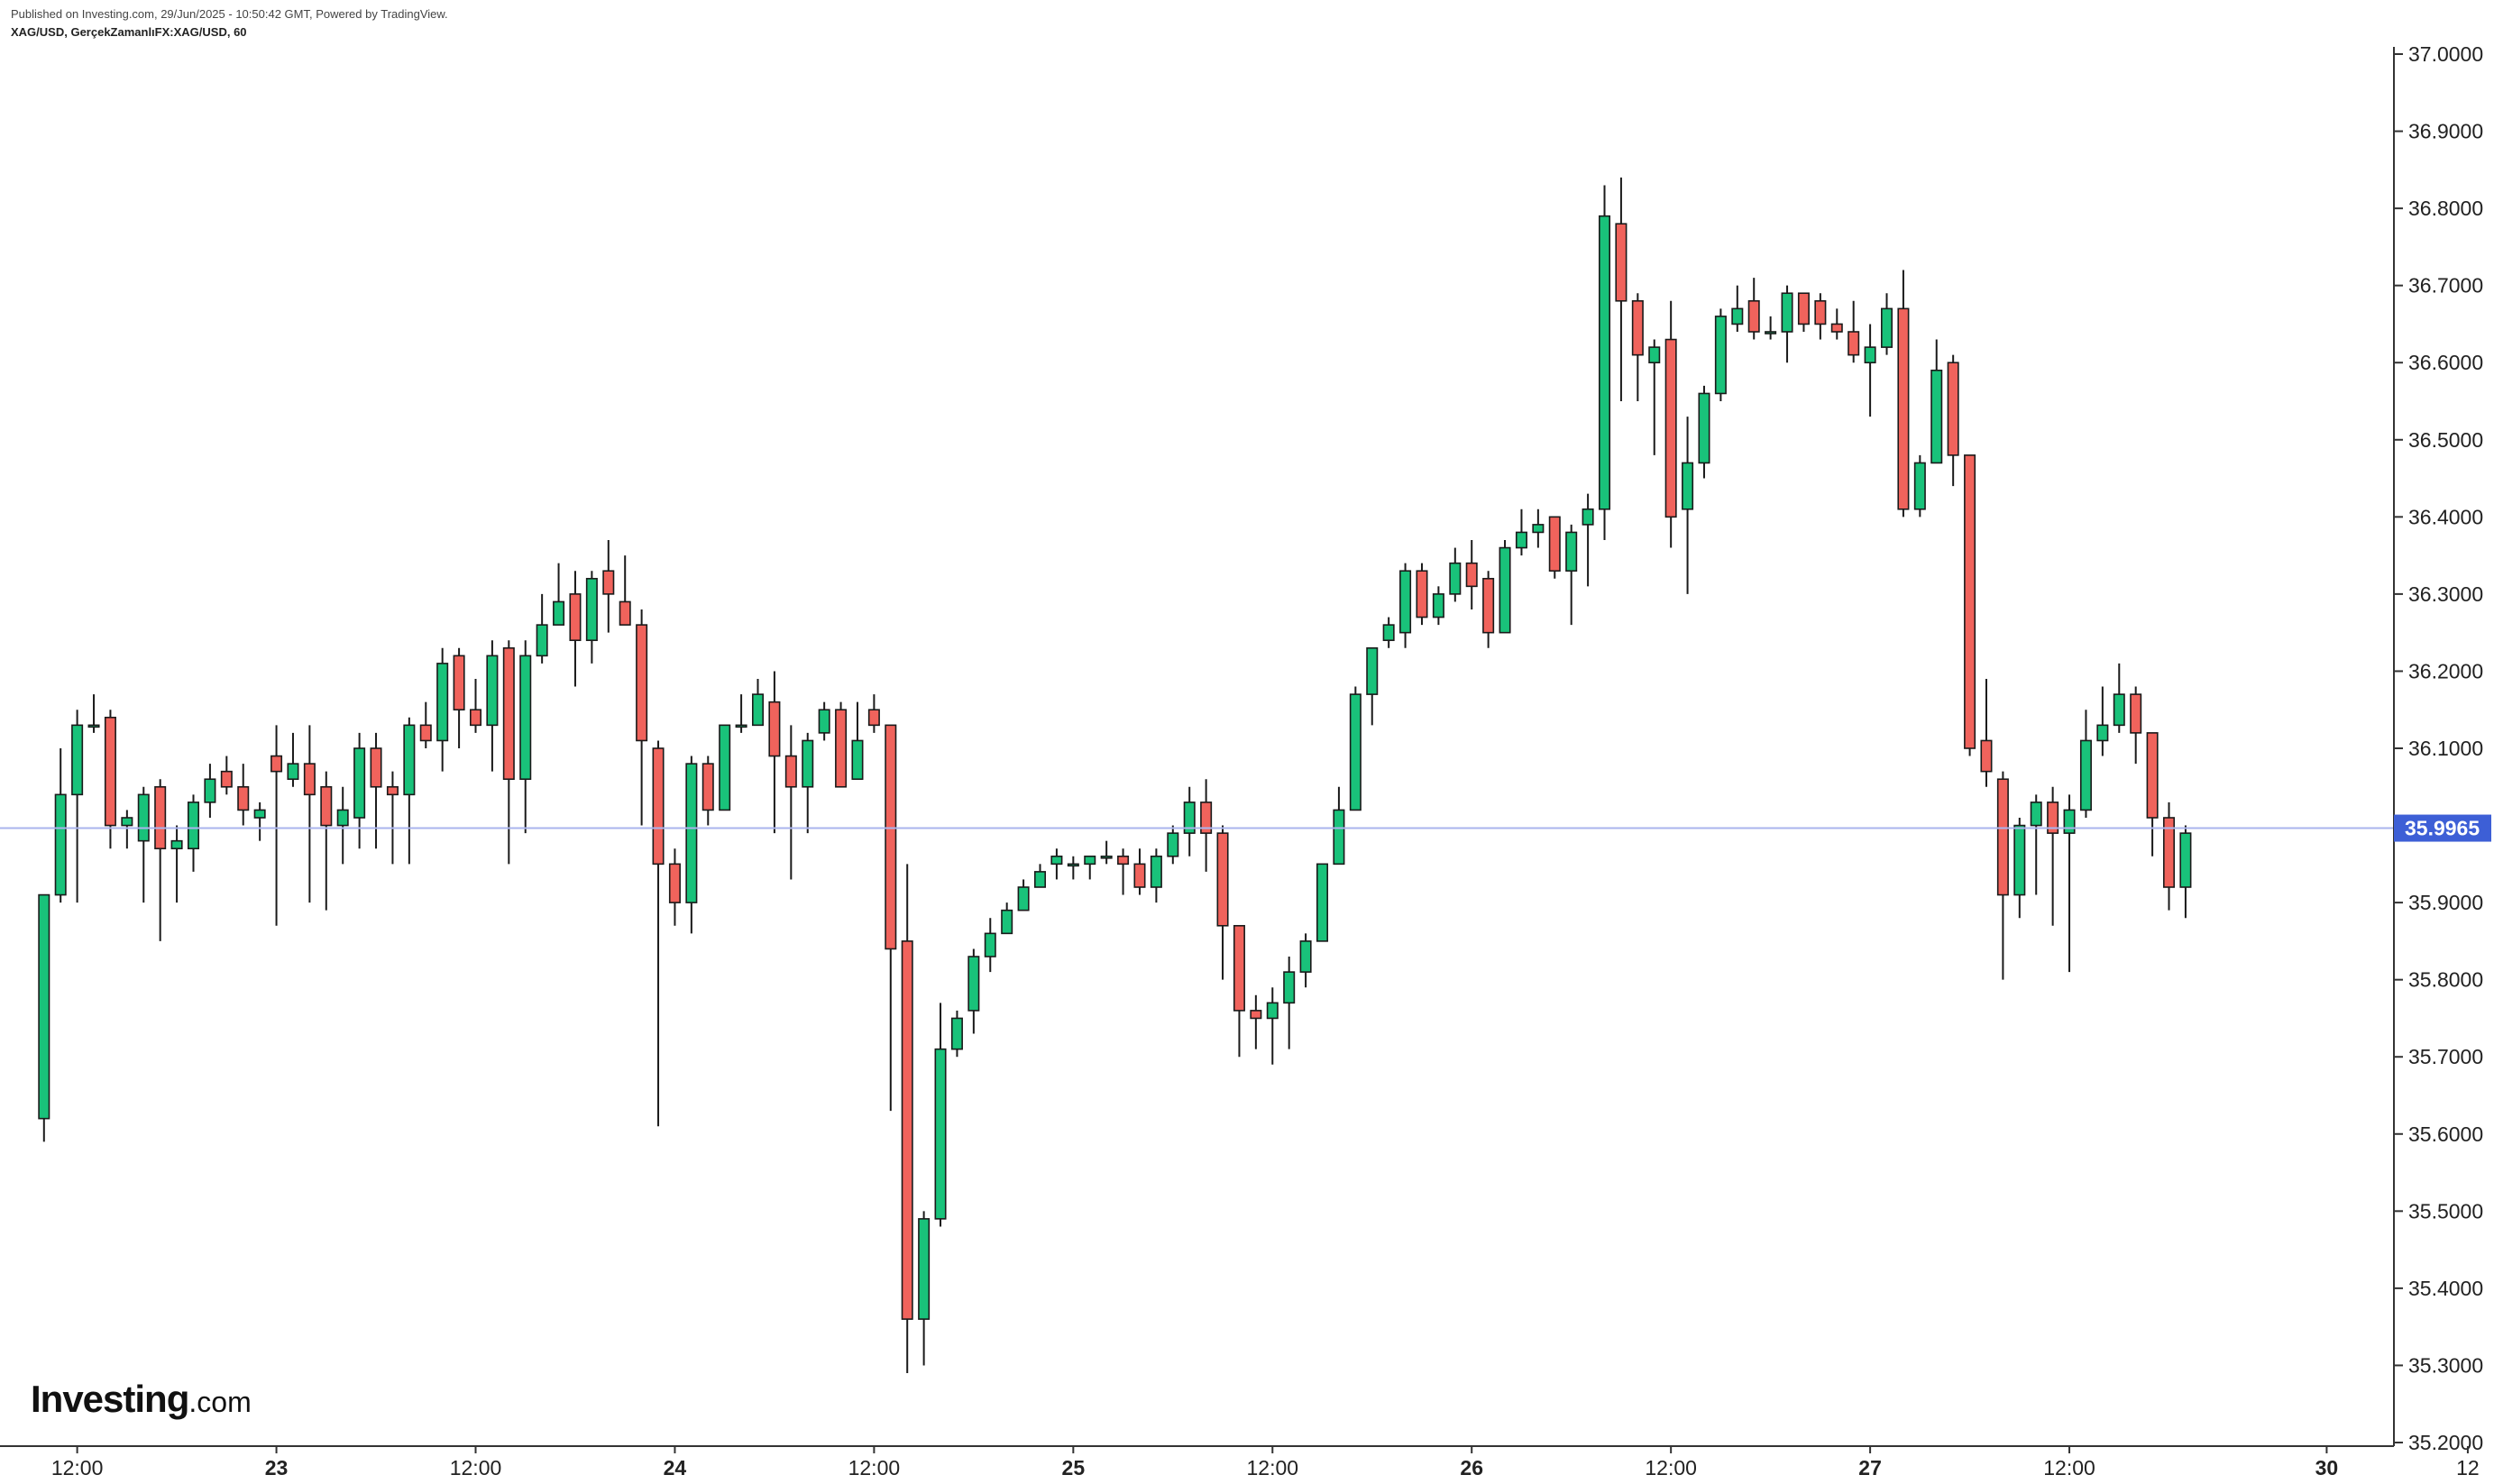 Image resolution: width=2494 pixels, height=1484 pixels. What do you see at coordinates (2446, 1134) in the screenshot?
I see `price-tick-label: 35.6000` at bounding box center [2446, 1134].